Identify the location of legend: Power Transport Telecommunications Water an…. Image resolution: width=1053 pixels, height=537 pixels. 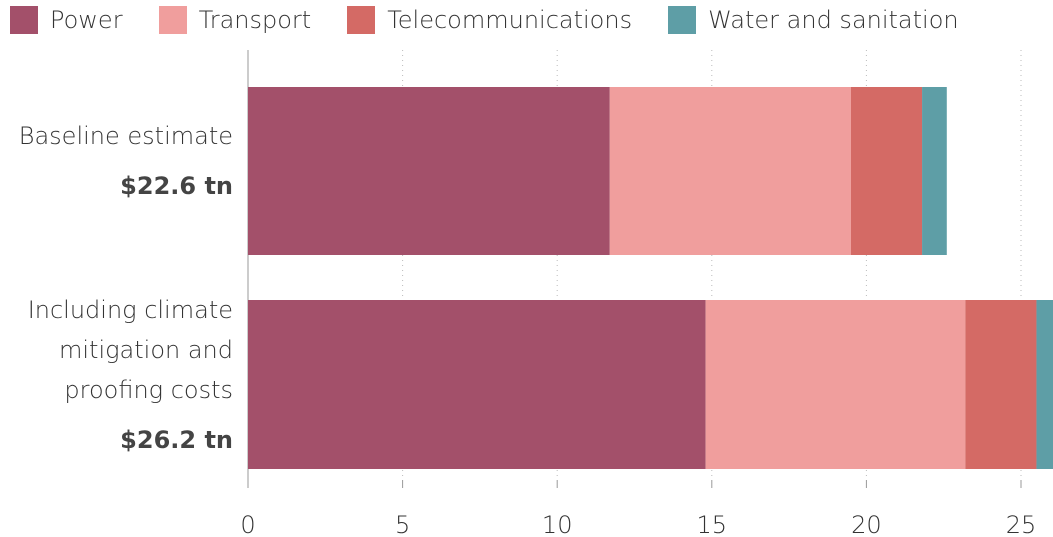
(484, 20).